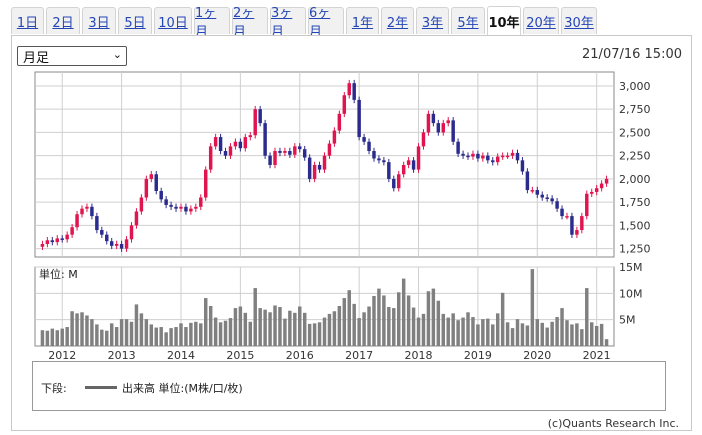 The width and height of the screenshot is (702, 435). I want to click on x-tick-label: 2020, so click(537, 355).